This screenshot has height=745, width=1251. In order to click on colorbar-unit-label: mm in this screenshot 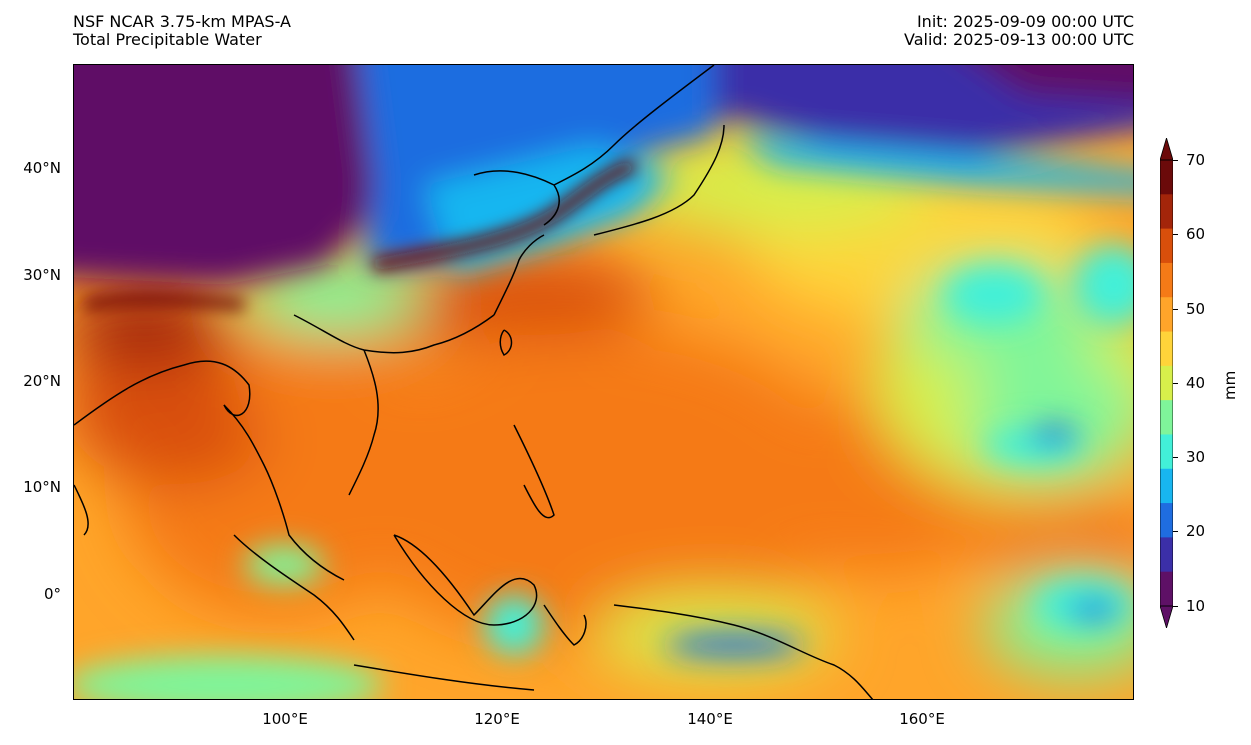, I will do `click(1230, 385)`.